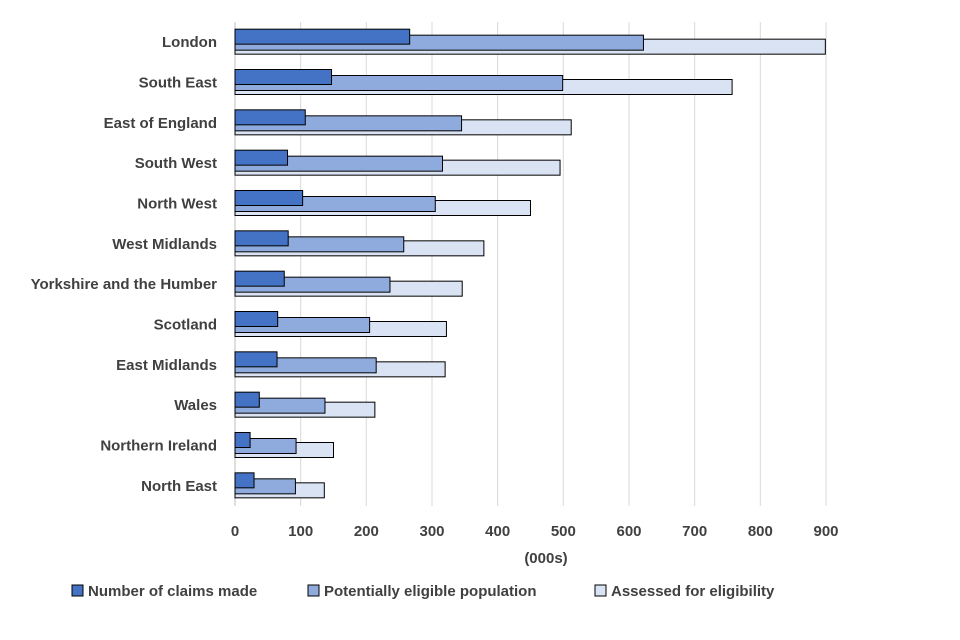 This screenshot has height=640, width=960. Describe the element at coordinates (563, 531) in the screenshot. I see `x-tick-label: 500` at that location.